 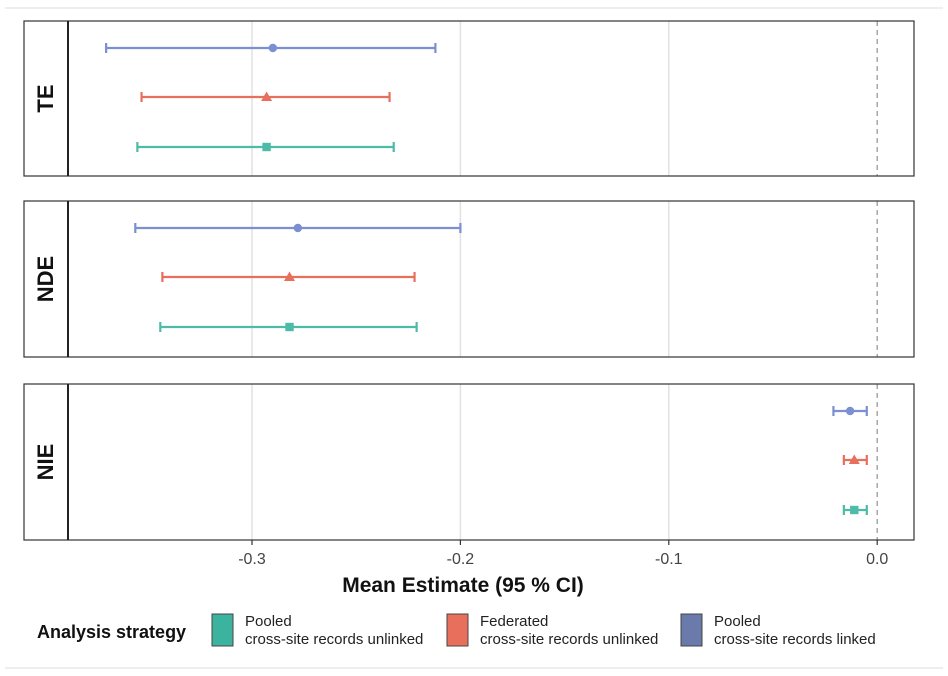 I want to click on strip-label-nde: NDE, so click(x=45, y=279).